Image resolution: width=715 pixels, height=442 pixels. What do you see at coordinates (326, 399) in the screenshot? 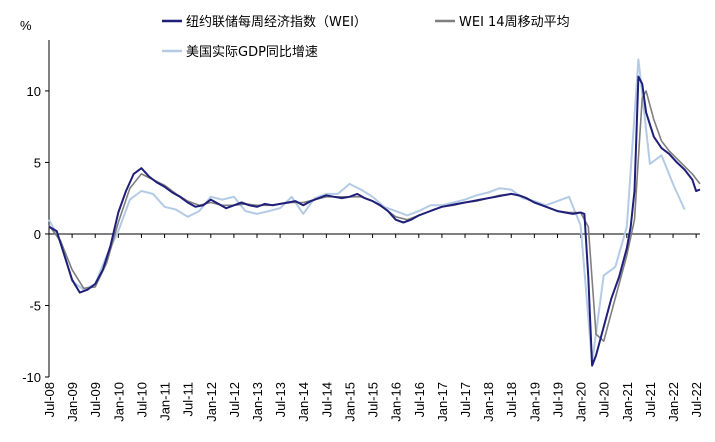
I see `x-tick-label: Jul-14` at bounding box center [326, 399].